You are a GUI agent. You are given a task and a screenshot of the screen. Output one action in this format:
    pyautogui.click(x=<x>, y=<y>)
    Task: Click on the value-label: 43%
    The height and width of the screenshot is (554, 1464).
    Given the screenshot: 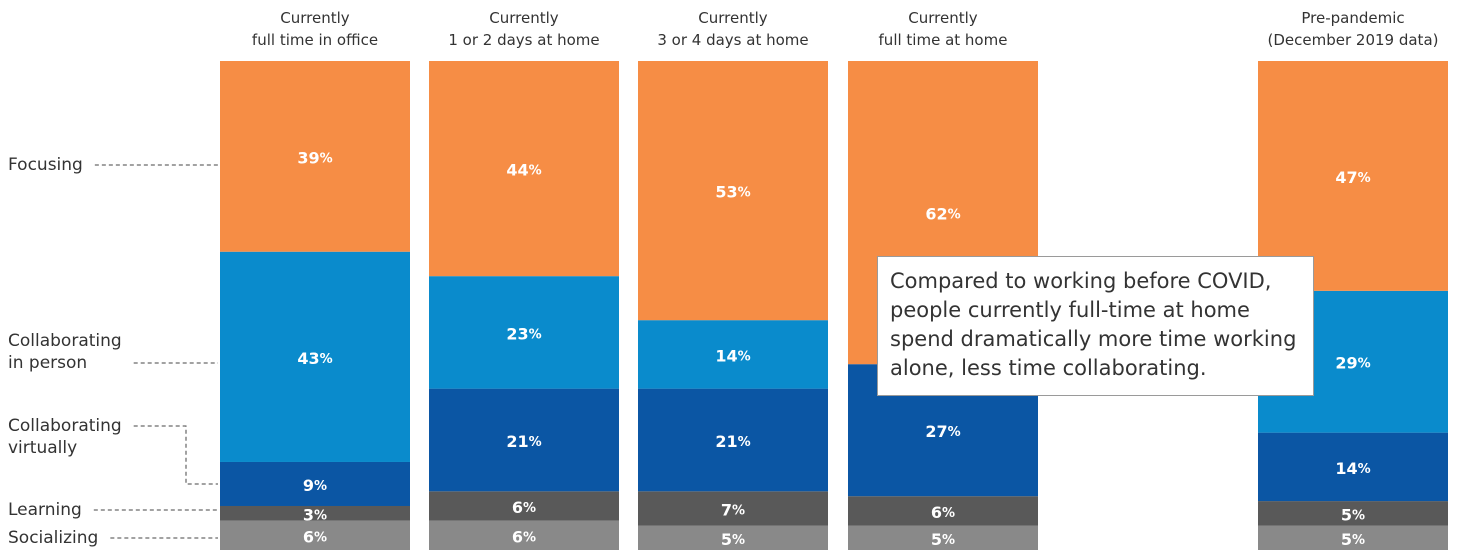 What is the action you would take?
    pyautogui.click(x=314, y=357)
    